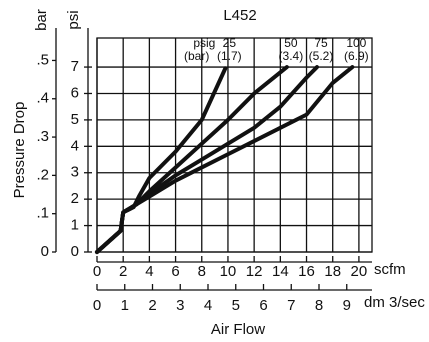 The height and width of the screenshot is (342, 429). I want to click on x2-tick-label: 1, so click(125, 305).